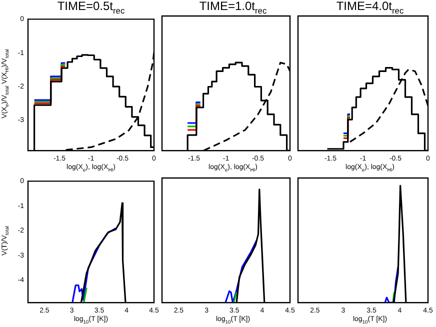 Image resolution: width=436 pixels, height=327 pixels. What do you see at coordinates (91, 8) in the screenshot?
I see `chart-title: TIME=0.5t$_{rec}$` at bounding box center [91, 8].